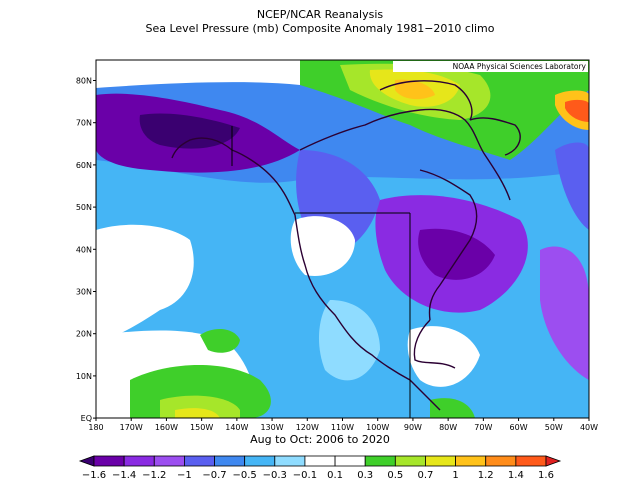 The image size is (640, 496). What do you see at coordinates (516, 475) in the screenshot?
I see `colorbar-label: 1.4` at bounding box center [516, 475].